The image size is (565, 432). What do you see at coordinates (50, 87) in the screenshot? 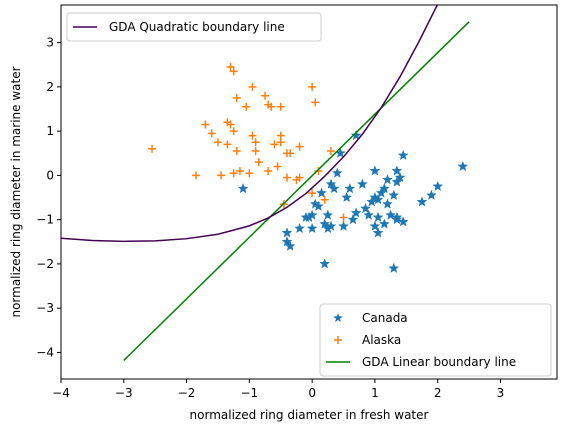
I see `y-tick-label: 2` at bounding box center [50, 87].